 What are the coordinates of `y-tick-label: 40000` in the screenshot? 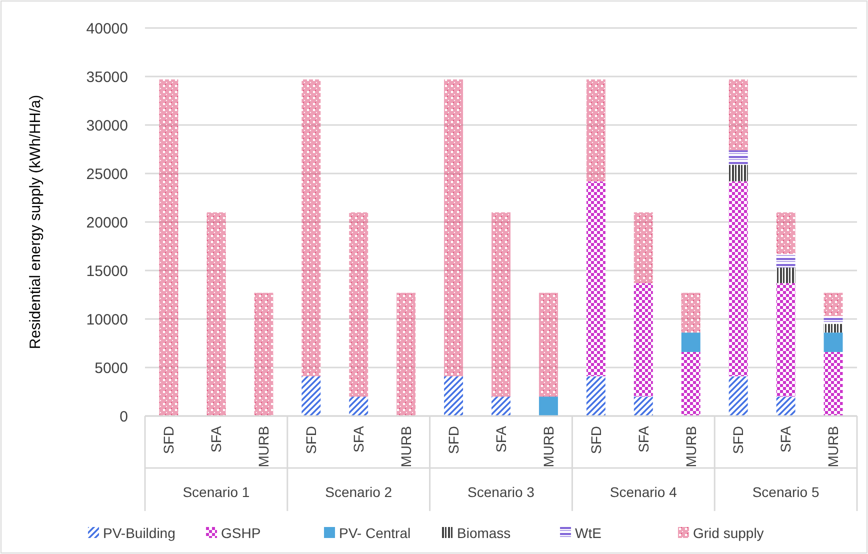 It's located at (107, 29).